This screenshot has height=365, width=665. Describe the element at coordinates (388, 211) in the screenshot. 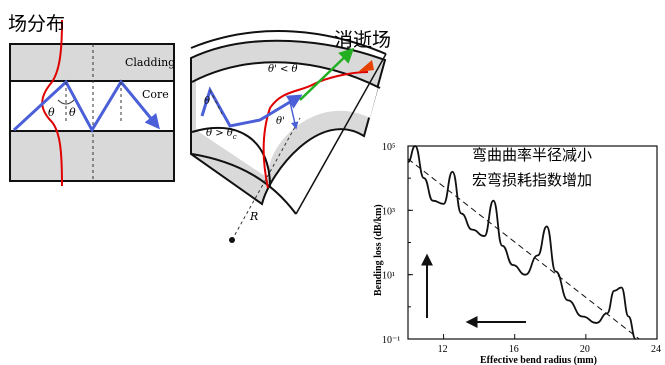

I see `y-tick-label: 10³` at that location.